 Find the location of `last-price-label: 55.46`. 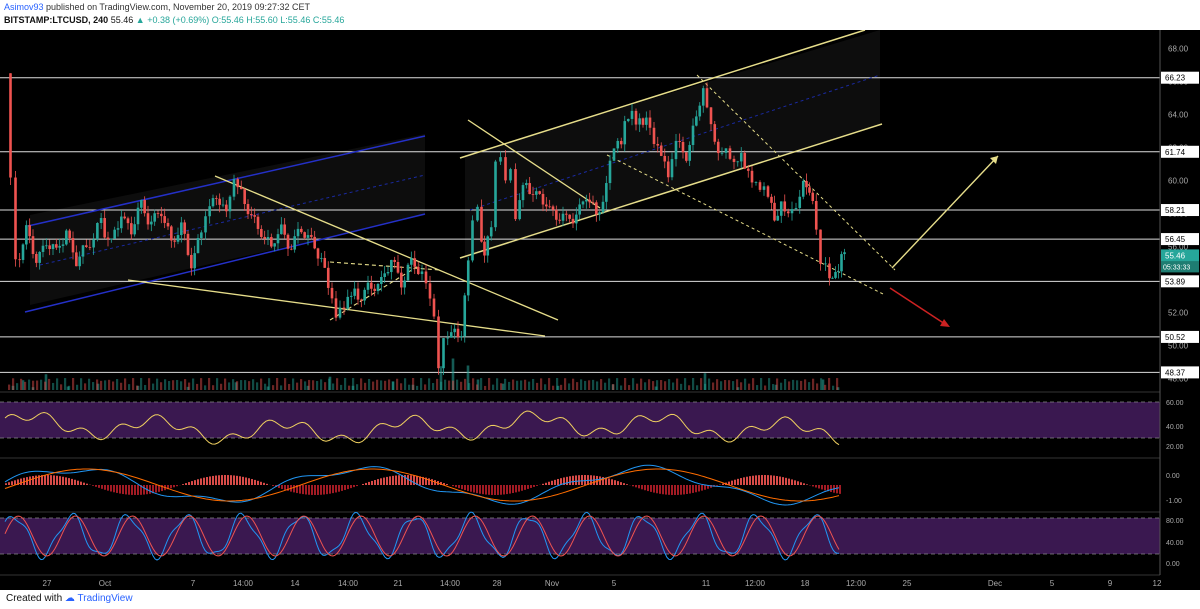

last-price-label: 55.46 is located at coordinates (1175, 255).